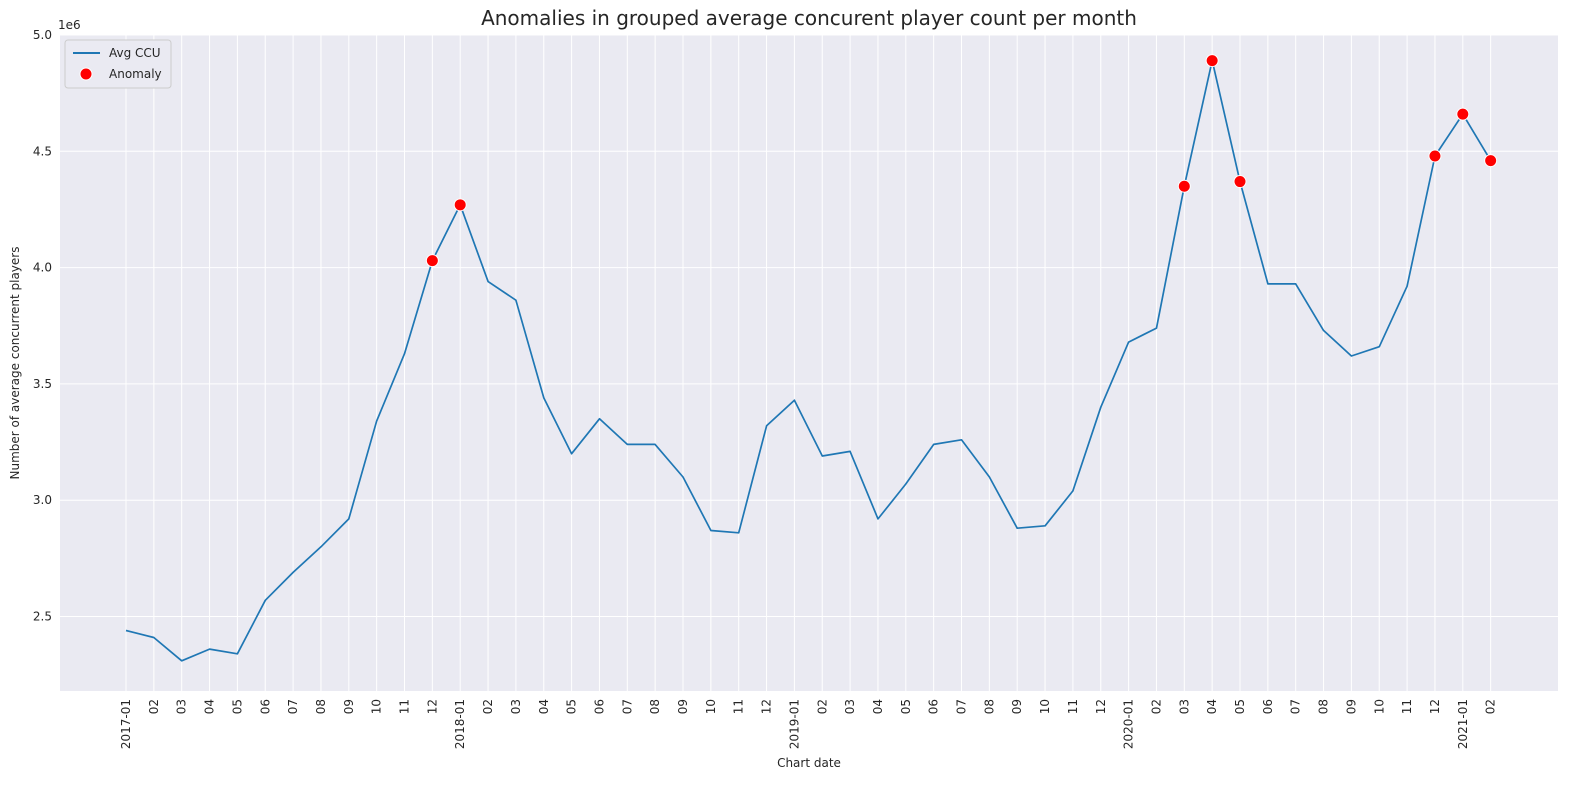  What do you see at coordinates (69, 25) in the screenshot?
I see `y-offset-label: 1e6` at bounding box center [69, 25].